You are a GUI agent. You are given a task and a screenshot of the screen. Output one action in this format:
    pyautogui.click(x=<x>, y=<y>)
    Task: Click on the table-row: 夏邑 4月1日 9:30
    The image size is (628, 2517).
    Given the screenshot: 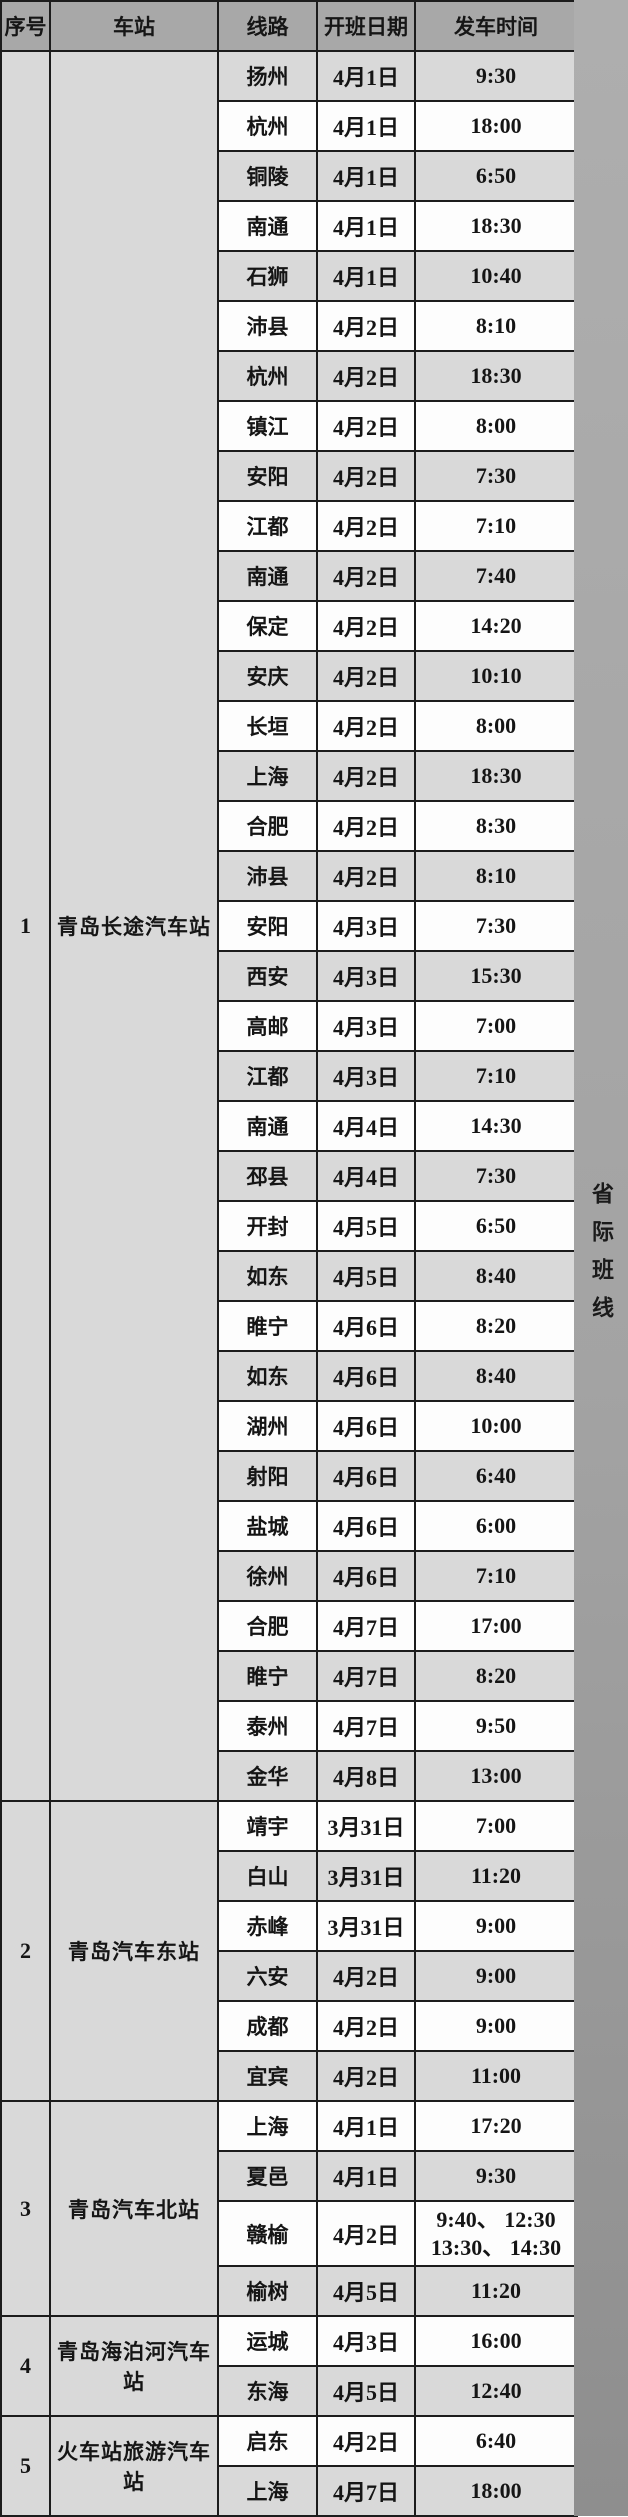 What is the action you would take?
    pyautogui.click(x=289, y=2176)
    